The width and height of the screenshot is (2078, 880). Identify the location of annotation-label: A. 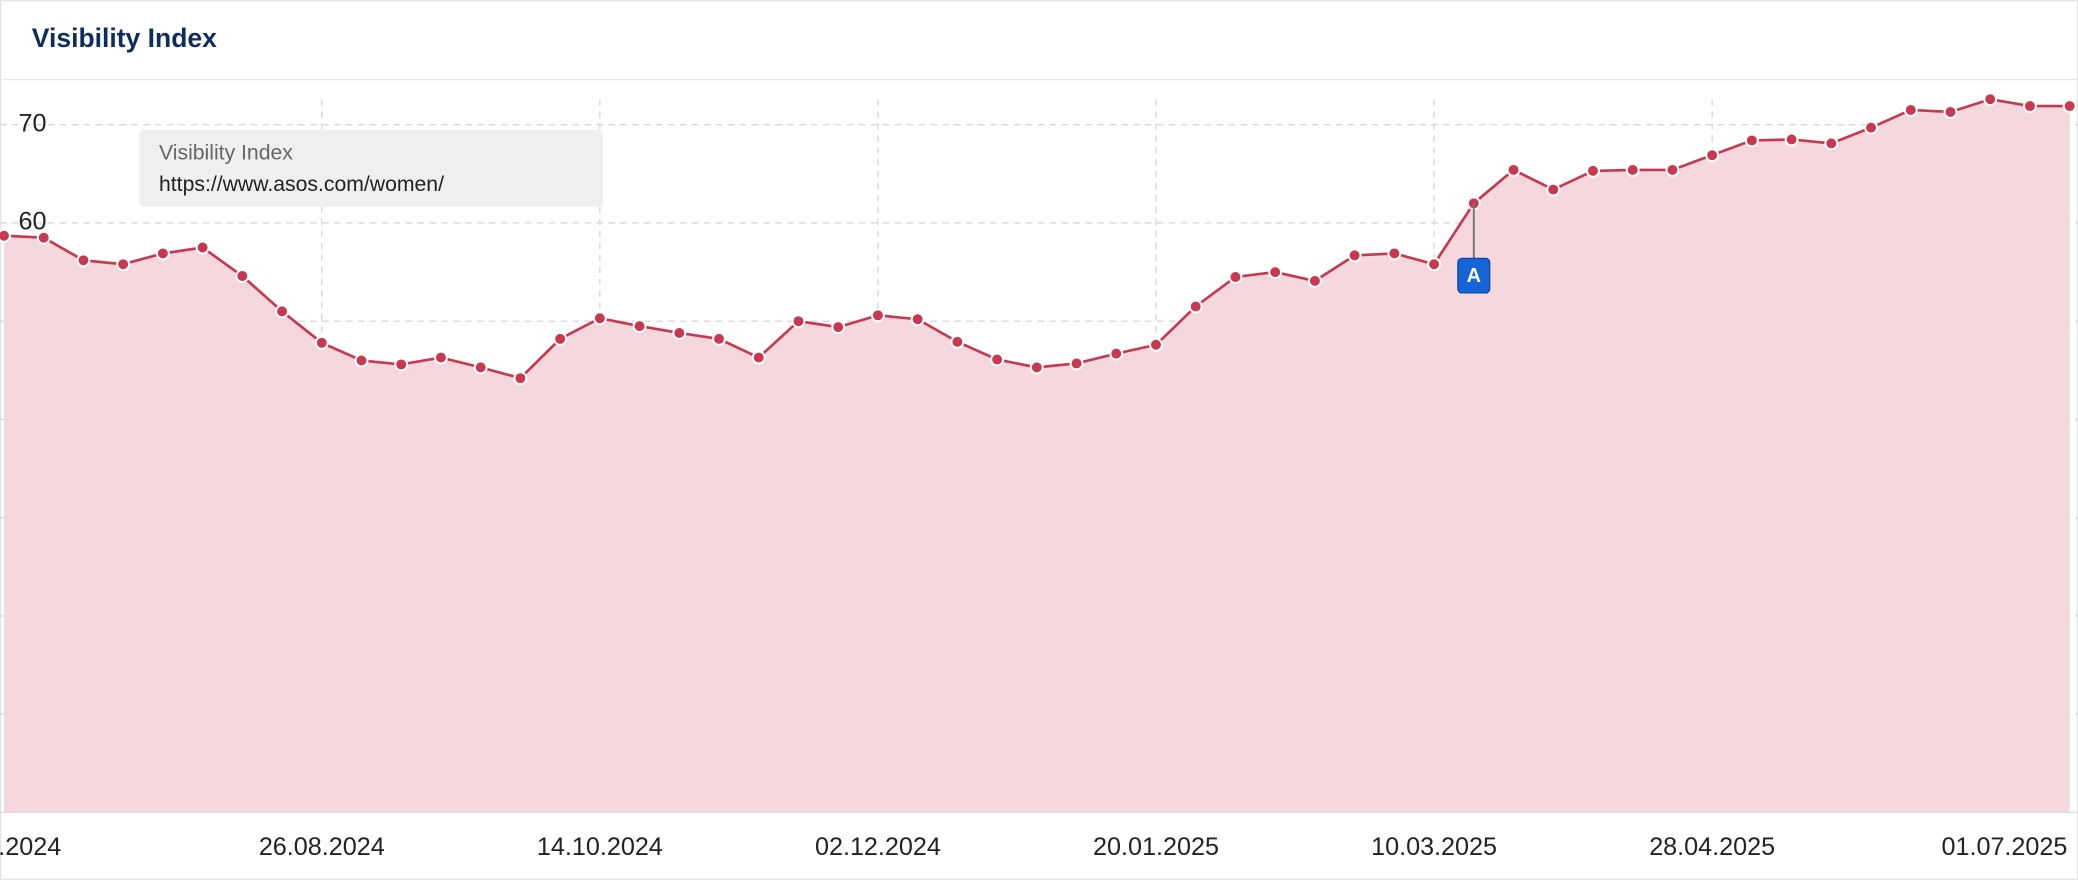
(1474, 276).